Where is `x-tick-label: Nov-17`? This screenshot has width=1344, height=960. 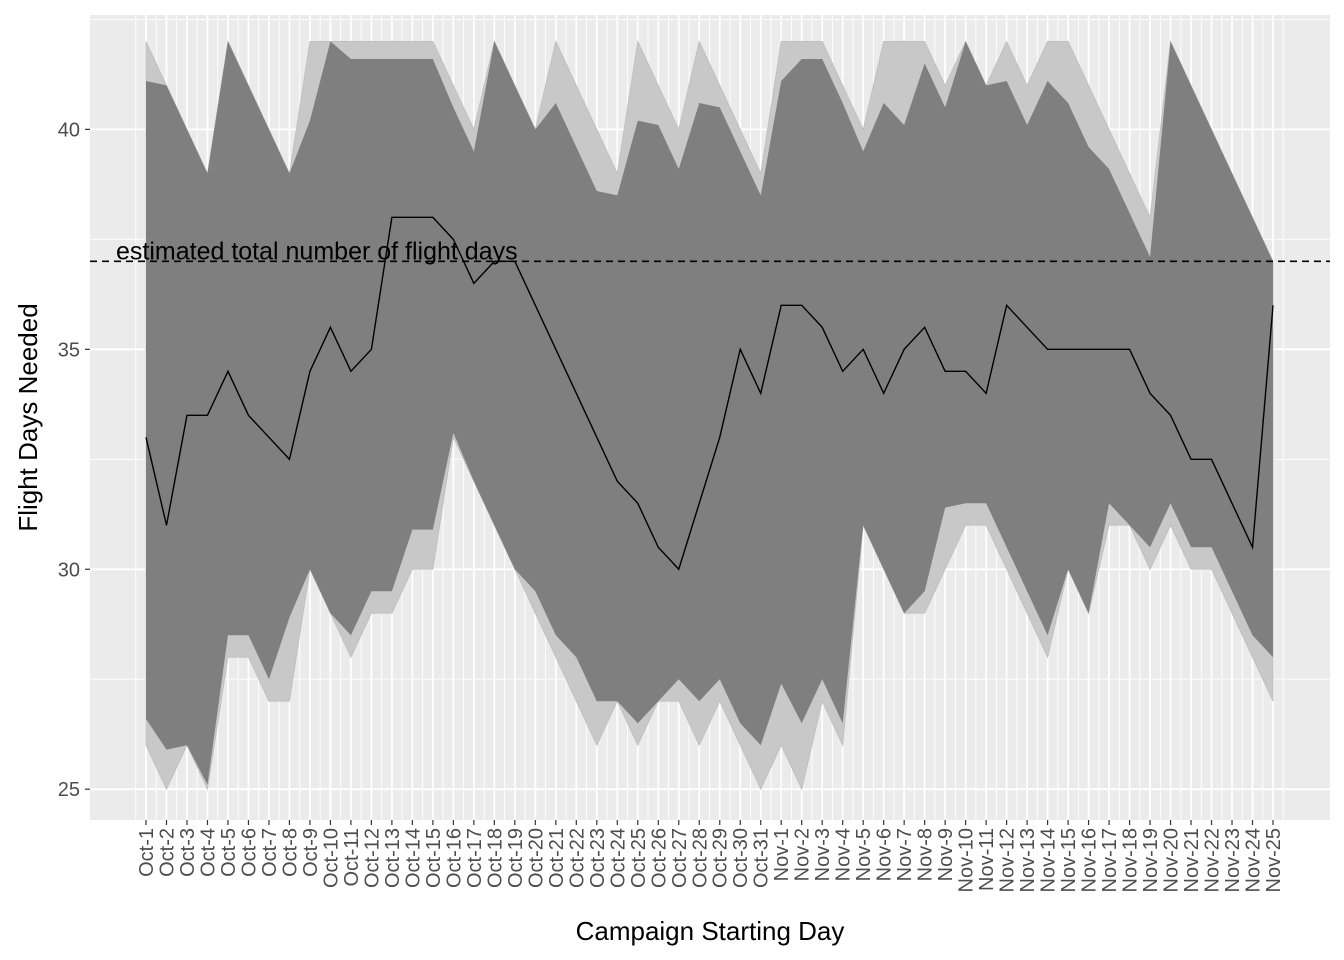 x-tick-label: Nov-17 is located at coordinates (1110, 860).